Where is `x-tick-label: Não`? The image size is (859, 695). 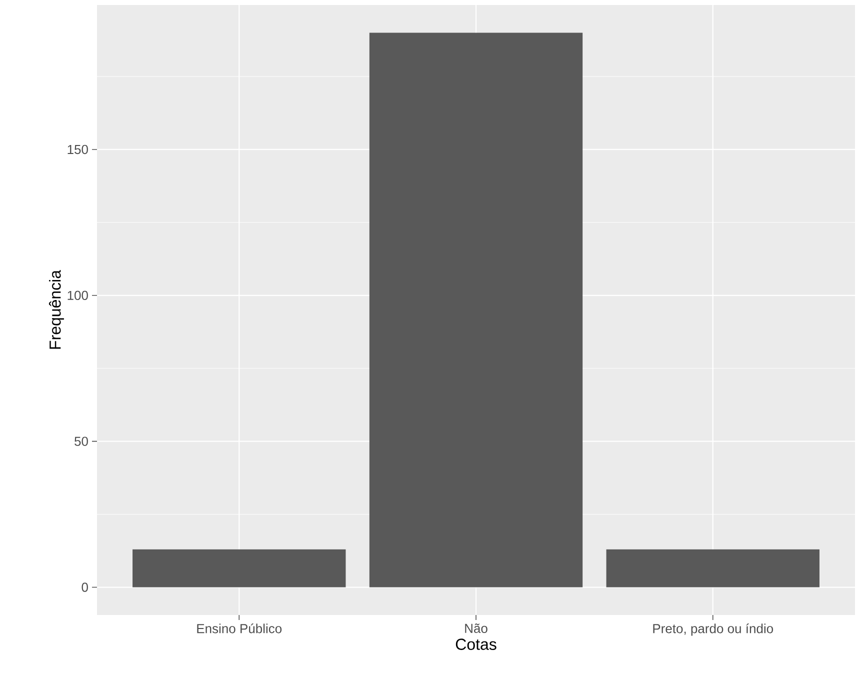 x-tick-label: Não is located at coordinates (476, 628).